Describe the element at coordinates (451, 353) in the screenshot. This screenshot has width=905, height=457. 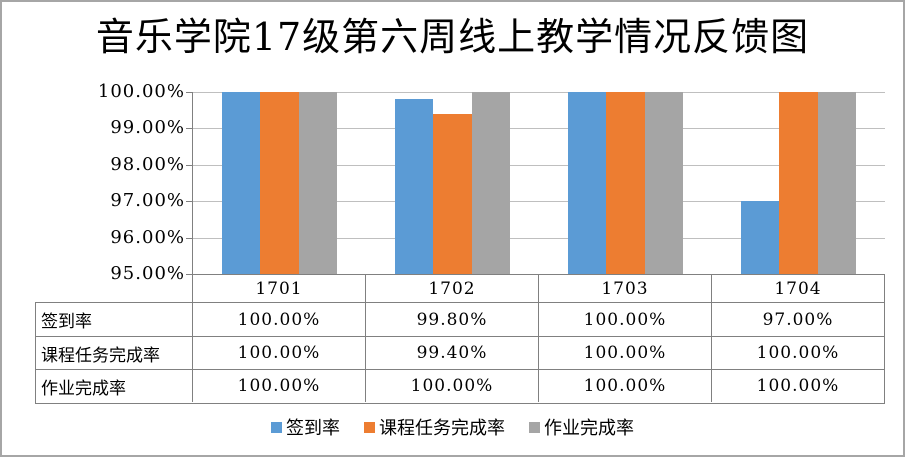
I see `table-cell: 99.40%` at that location.